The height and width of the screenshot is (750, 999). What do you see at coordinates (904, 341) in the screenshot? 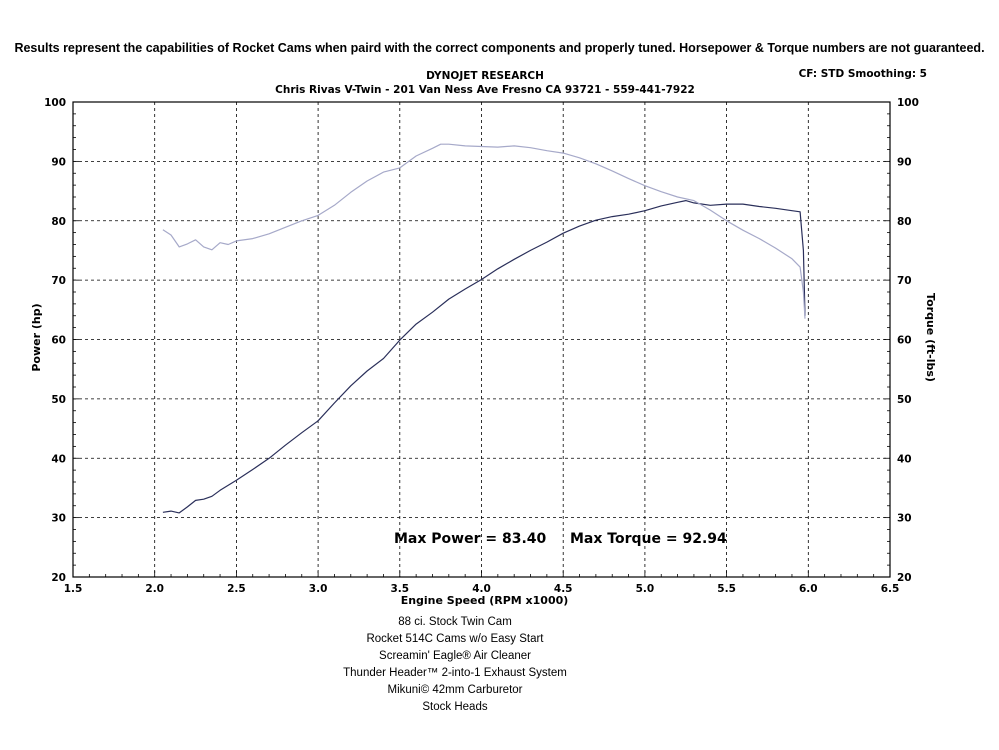
I see `y-tick-label-torque: 60` at bounding box center [904, 341].